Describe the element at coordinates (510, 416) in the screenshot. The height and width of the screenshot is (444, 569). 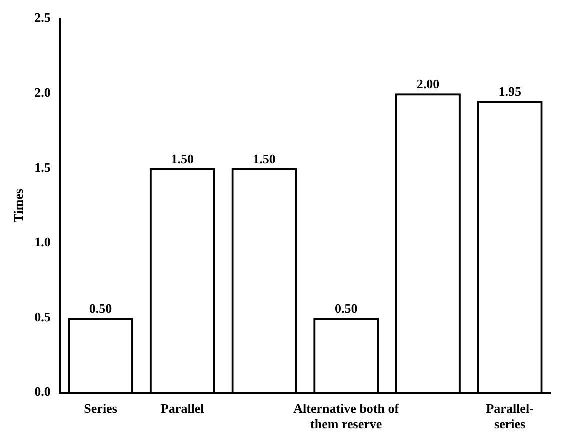
I see `x-tick-label: Parallel-series` at that location.